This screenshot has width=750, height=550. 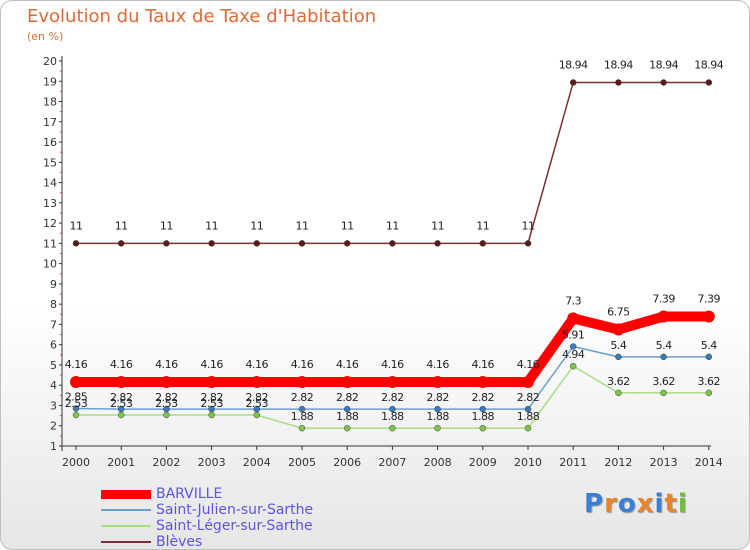 I want to click on logo-letter: r, so click(x=611, y=504).